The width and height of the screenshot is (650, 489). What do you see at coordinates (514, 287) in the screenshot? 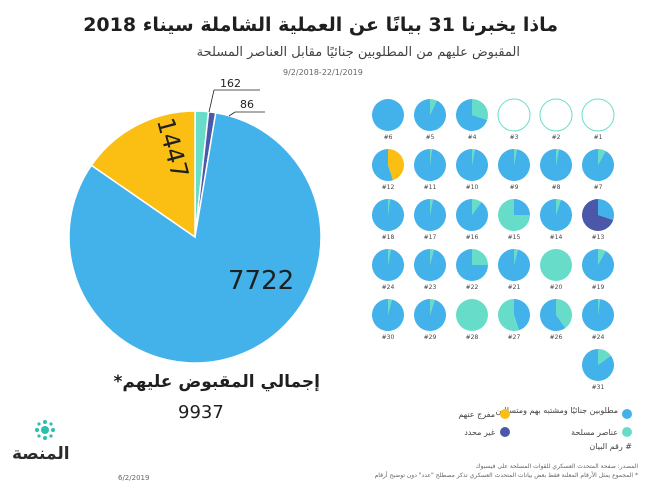
I see `statement-number-label: #21` at bounding box center [514, 287].